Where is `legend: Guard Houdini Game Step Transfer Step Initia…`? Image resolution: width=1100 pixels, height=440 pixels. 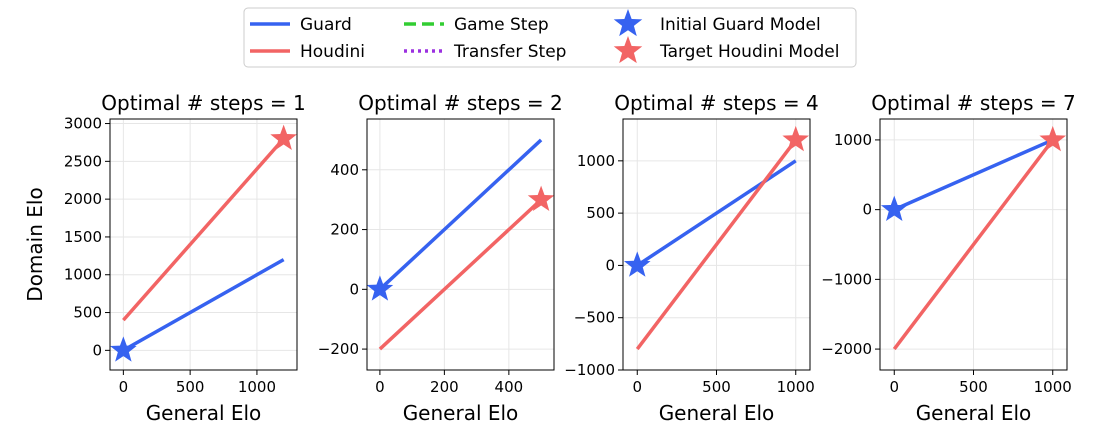 legend: Guard Houdini Game Step Transfer Step Initia… is located at coordinates (550, 37).